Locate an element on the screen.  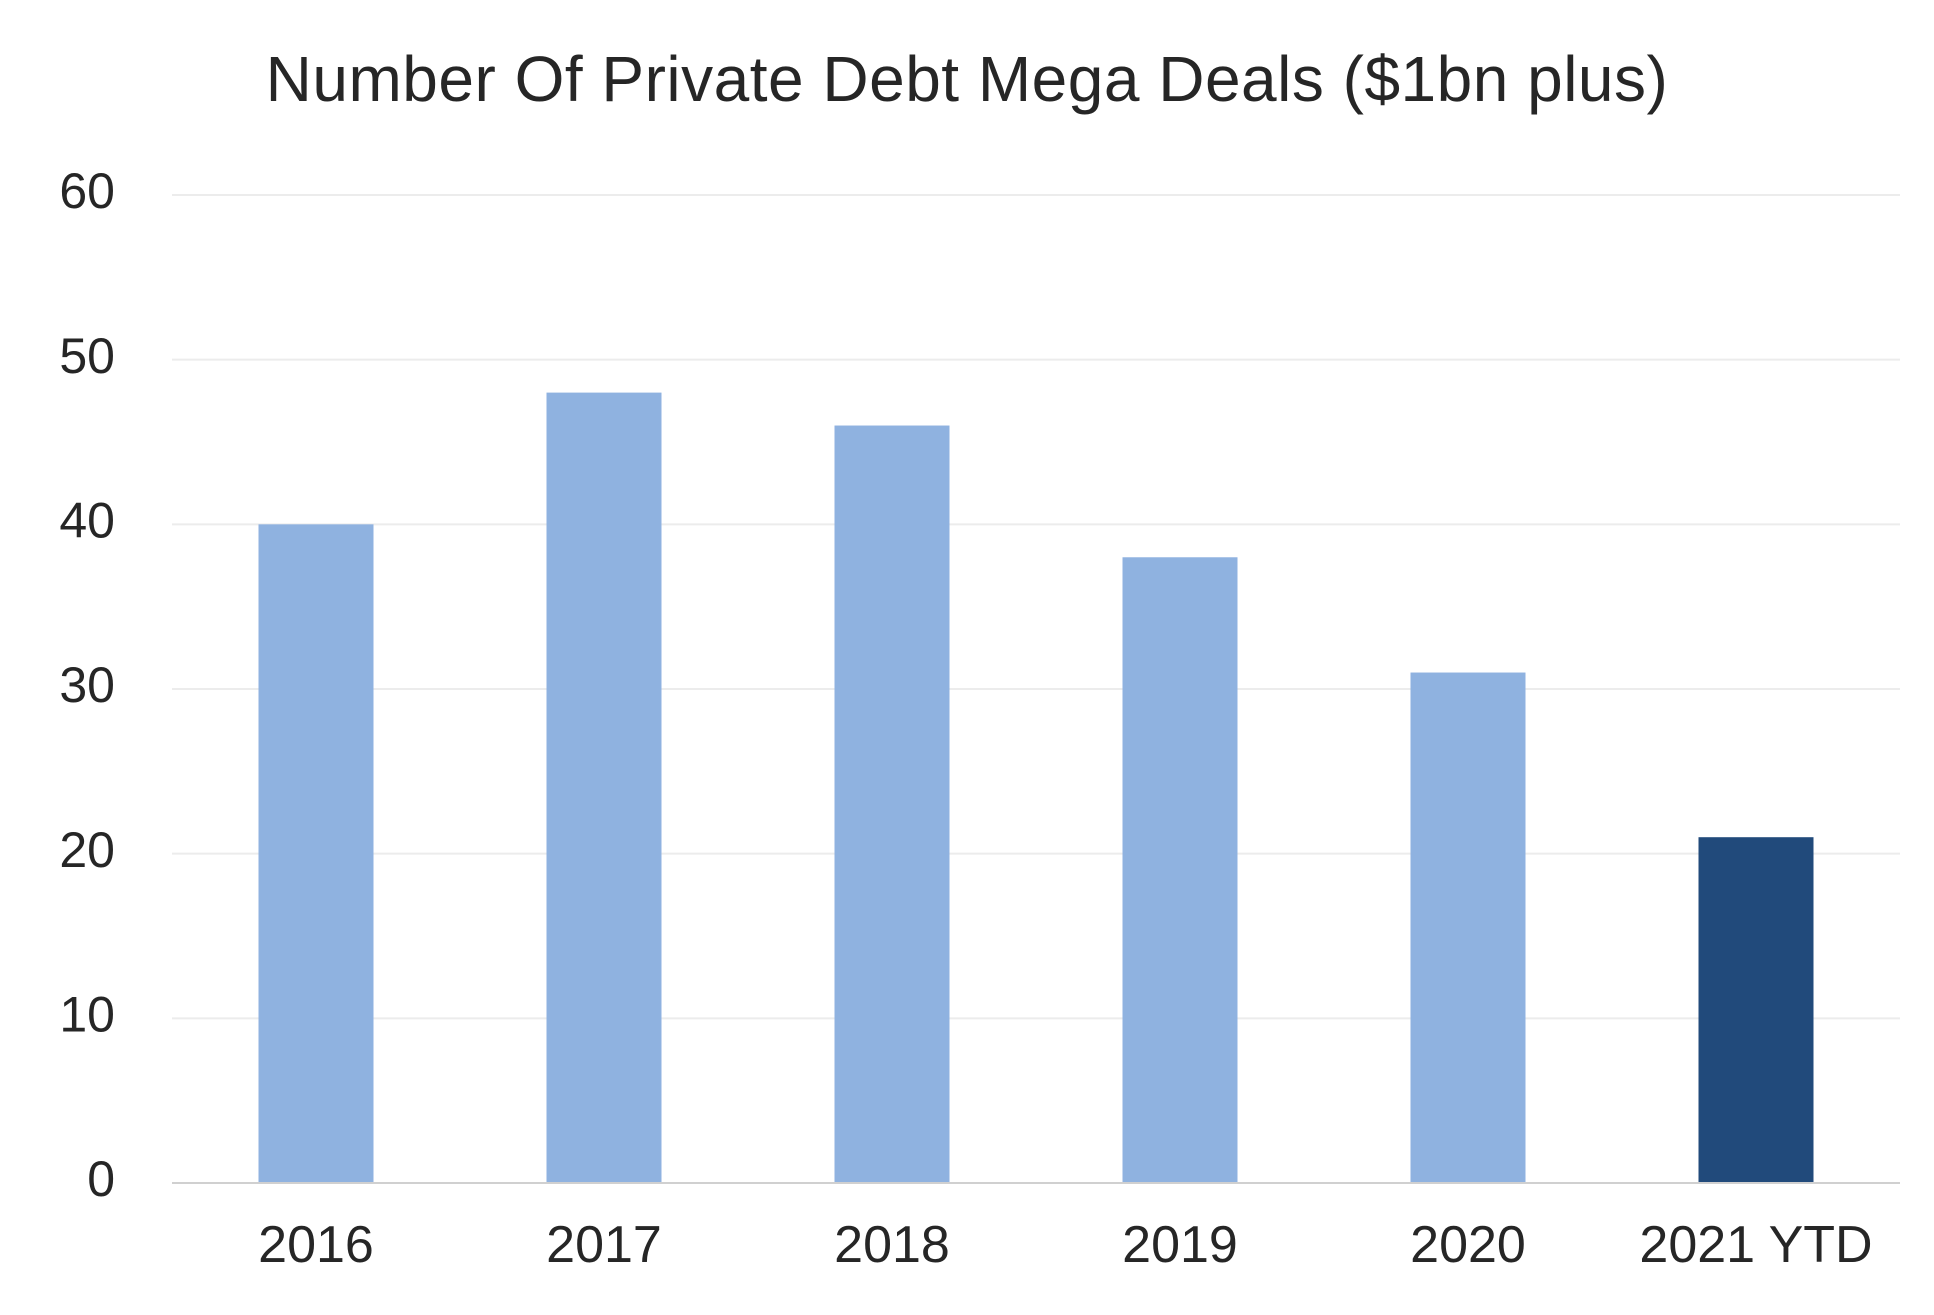
bar-2019 is located at coordinates (1180, 870).